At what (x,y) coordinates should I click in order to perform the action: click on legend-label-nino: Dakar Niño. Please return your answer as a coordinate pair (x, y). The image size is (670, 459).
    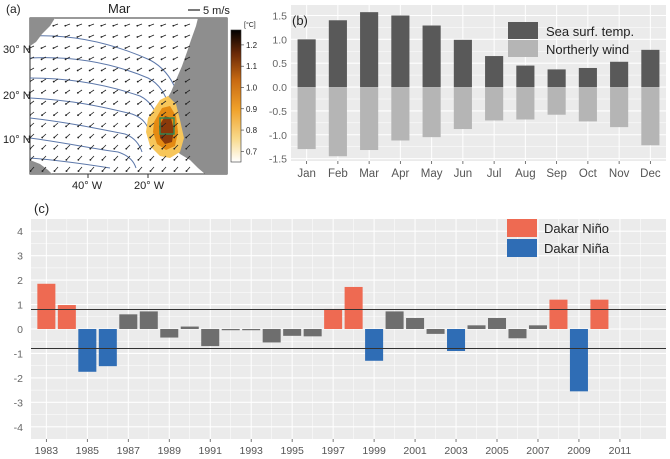
    Looking at the image, I should click on (576, 228).